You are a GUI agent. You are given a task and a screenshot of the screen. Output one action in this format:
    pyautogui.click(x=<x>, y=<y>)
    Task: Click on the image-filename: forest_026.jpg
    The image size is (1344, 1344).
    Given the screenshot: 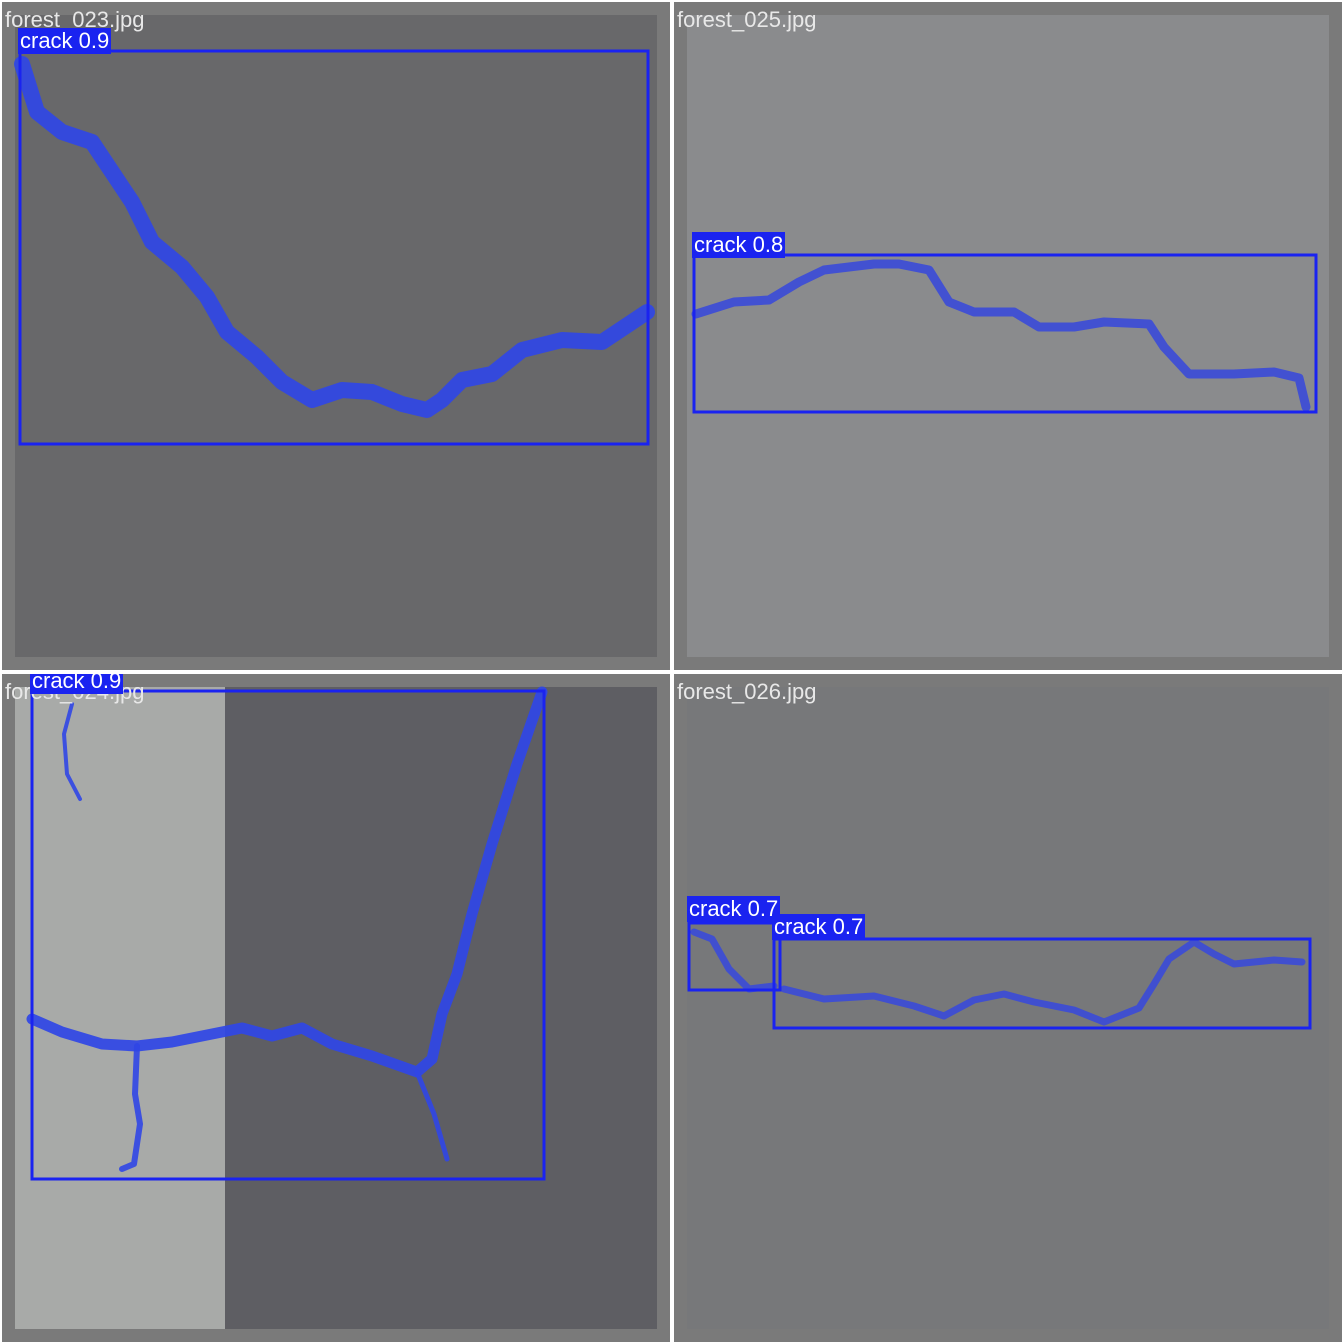 What is the action you would take?
    pyautogui.click(x=747, y=691)
    